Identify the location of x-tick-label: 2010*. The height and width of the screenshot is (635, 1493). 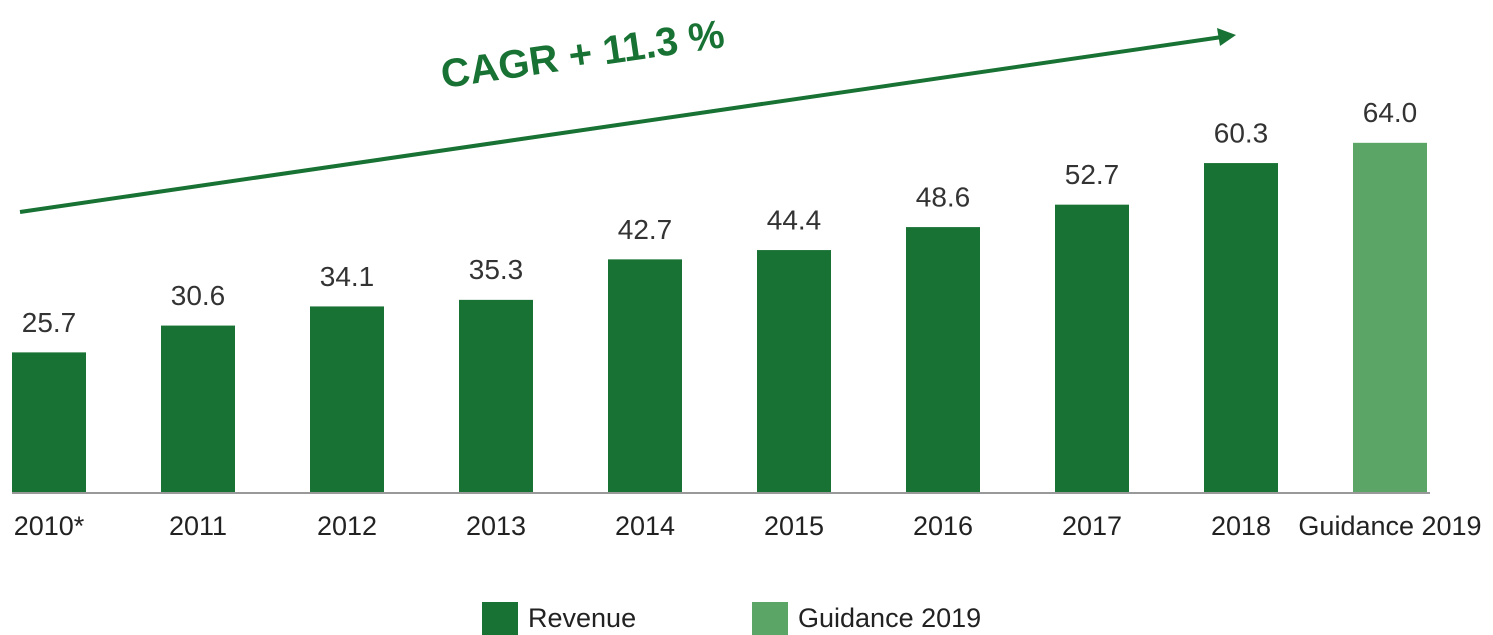
(49, 526).